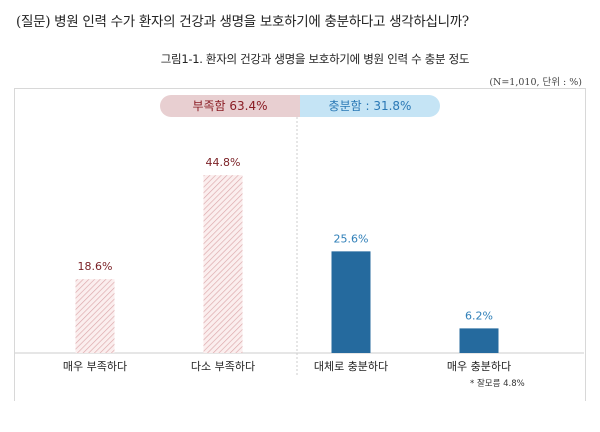 The height and width of the screenshot is (432, 600). Describe the element at coordinates (370, 106) in the screenshot. I see `sufficient-group-pill: 충분함 : 31.8%` at that location.